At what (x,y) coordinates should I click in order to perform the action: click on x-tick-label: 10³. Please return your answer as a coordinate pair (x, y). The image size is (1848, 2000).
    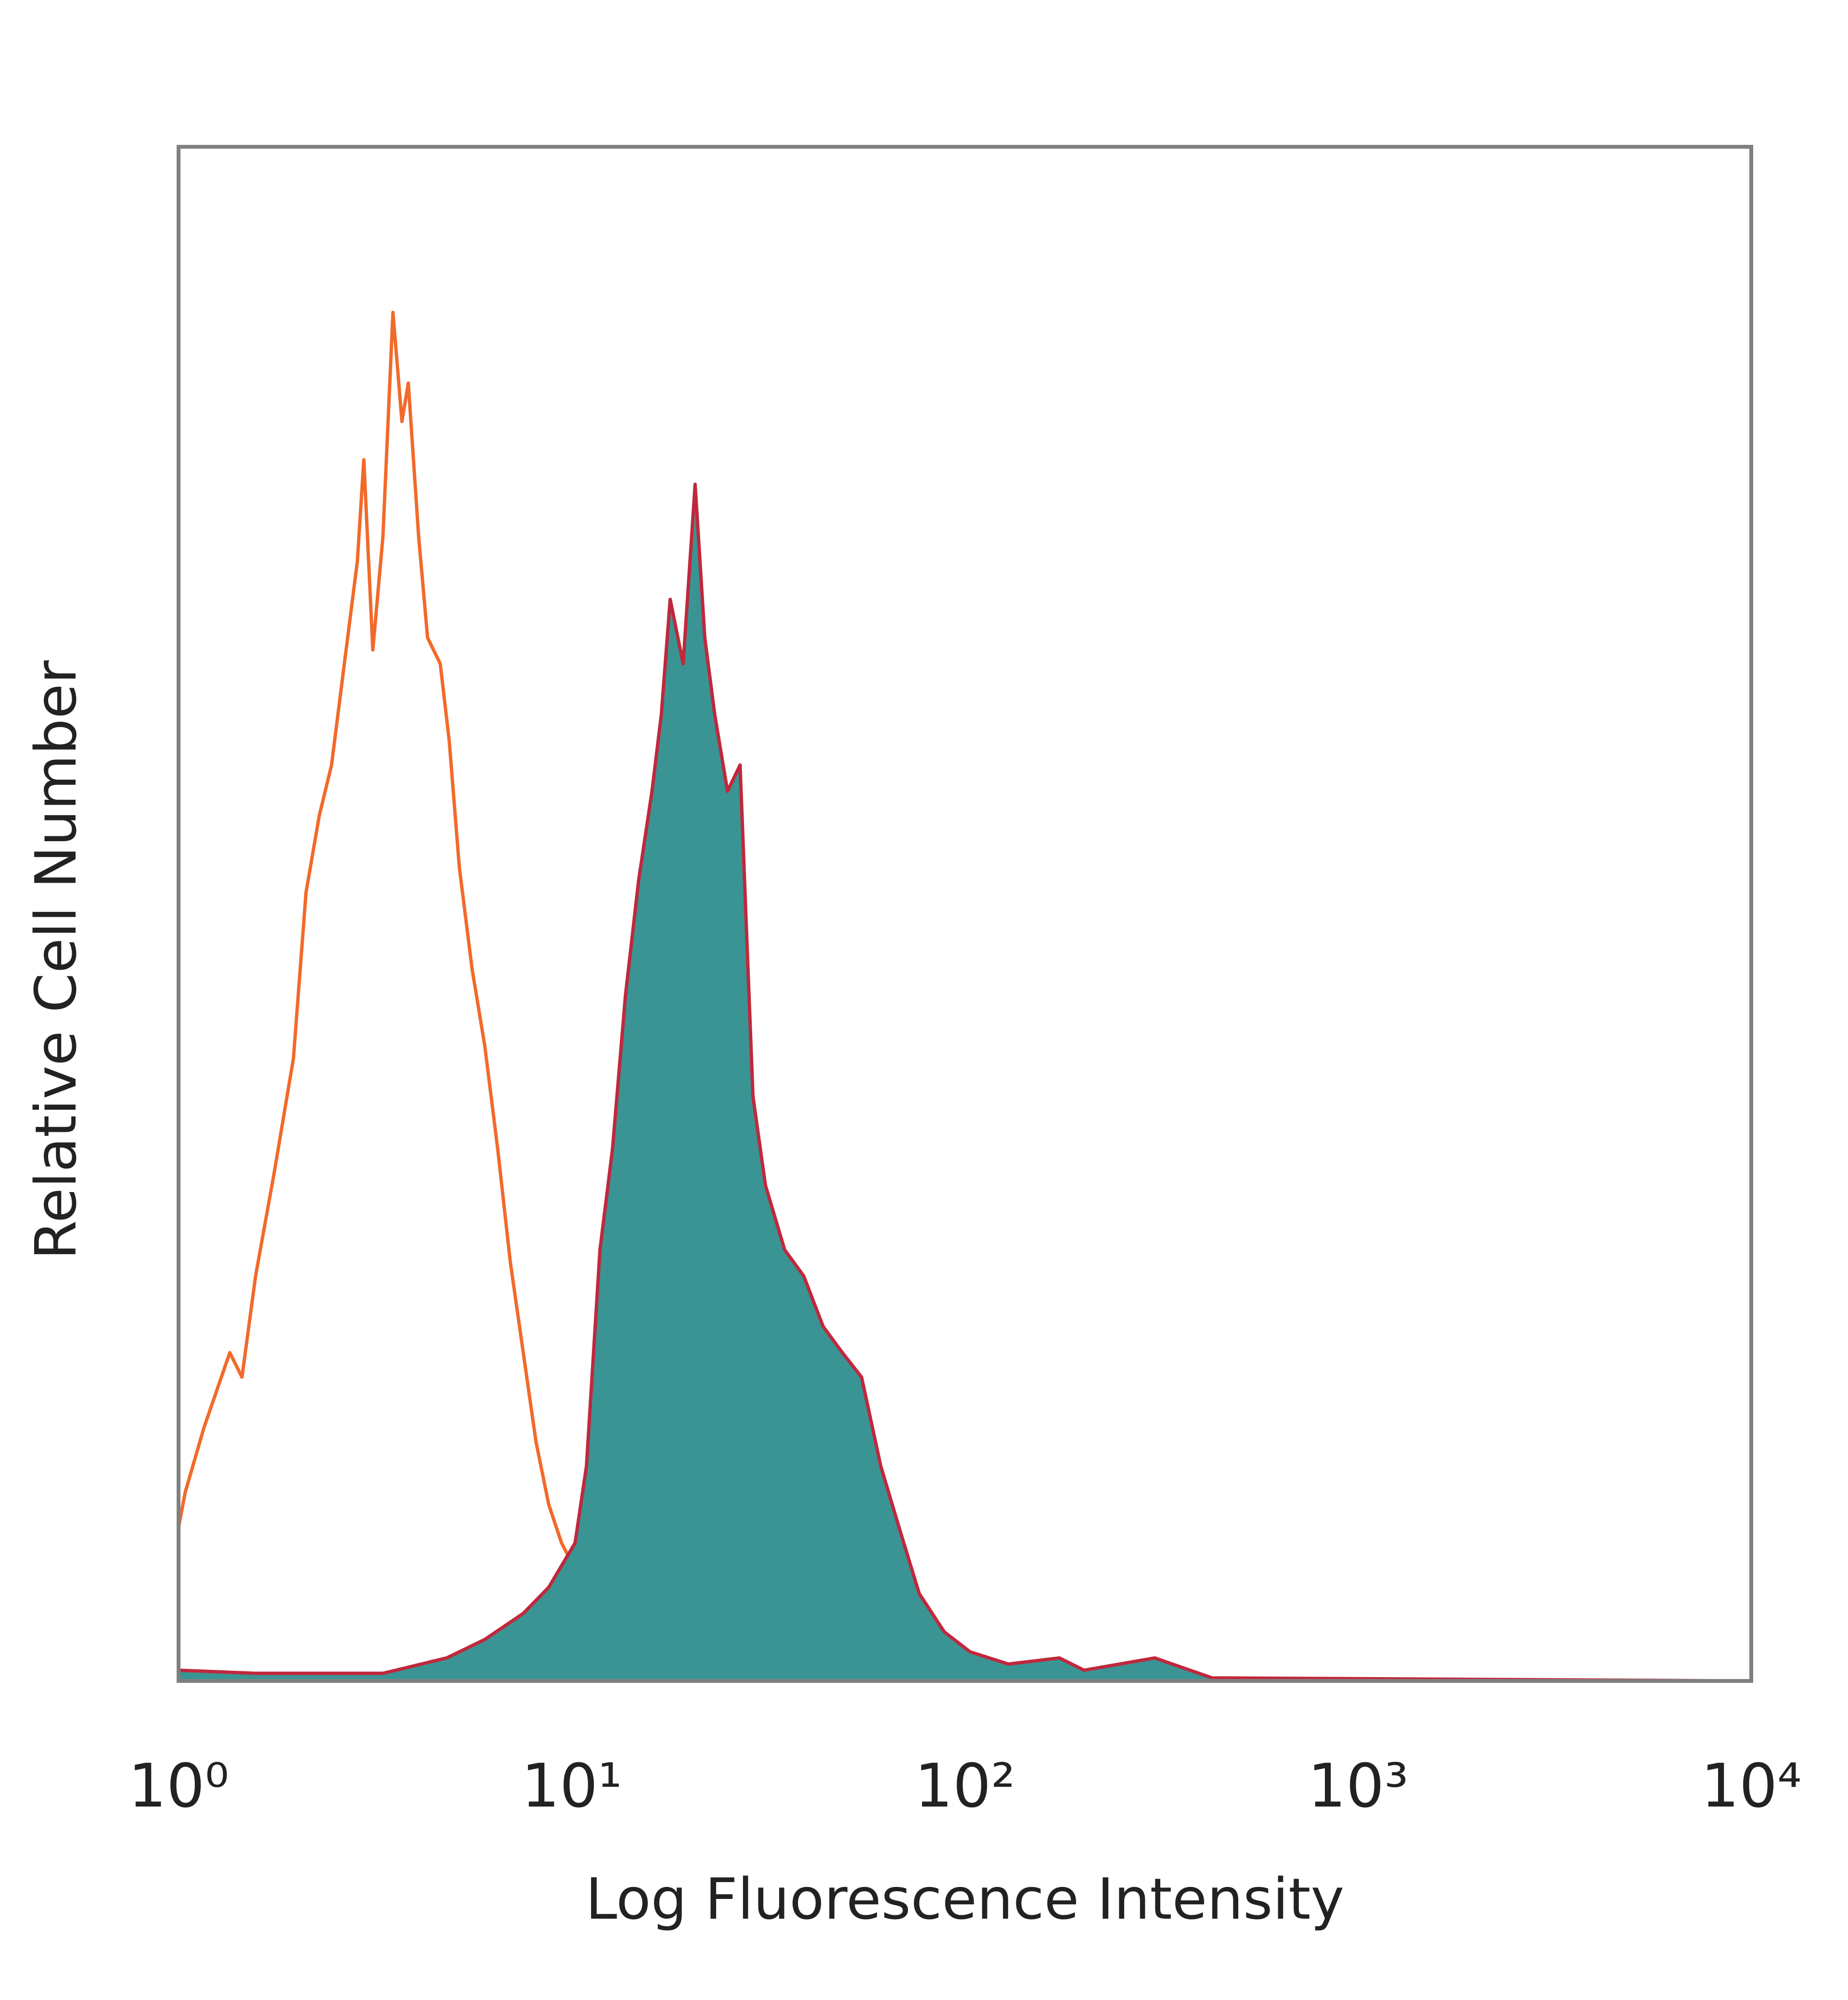
    Looking at the image, I should click on (1358, 1786).